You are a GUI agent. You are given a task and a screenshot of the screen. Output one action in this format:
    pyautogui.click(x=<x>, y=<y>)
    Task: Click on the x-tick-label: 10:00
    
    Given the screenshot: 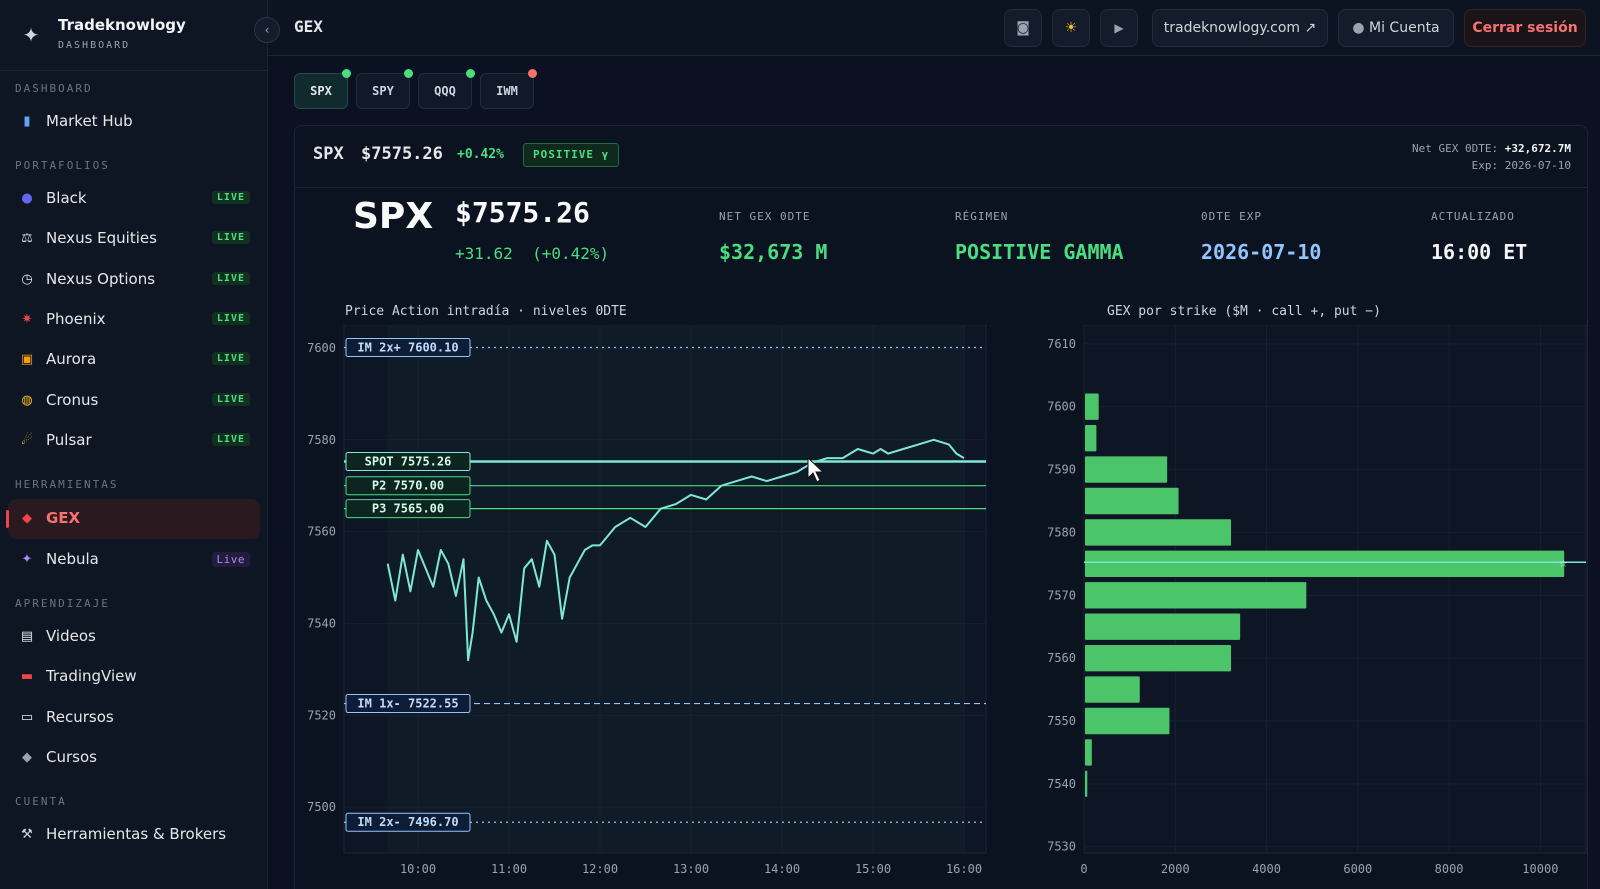 What is the action you would take?
    pyautogui.click(x=418, y=869)
    